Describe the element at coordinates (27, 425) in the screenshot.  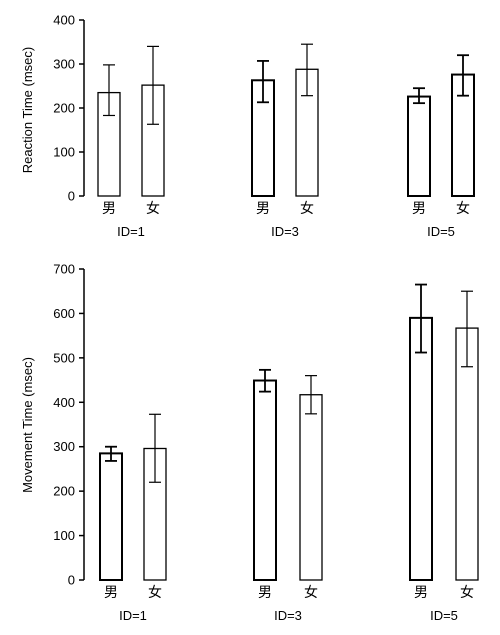
I see `y-axis-title: Movement Time (msec)` at that location.